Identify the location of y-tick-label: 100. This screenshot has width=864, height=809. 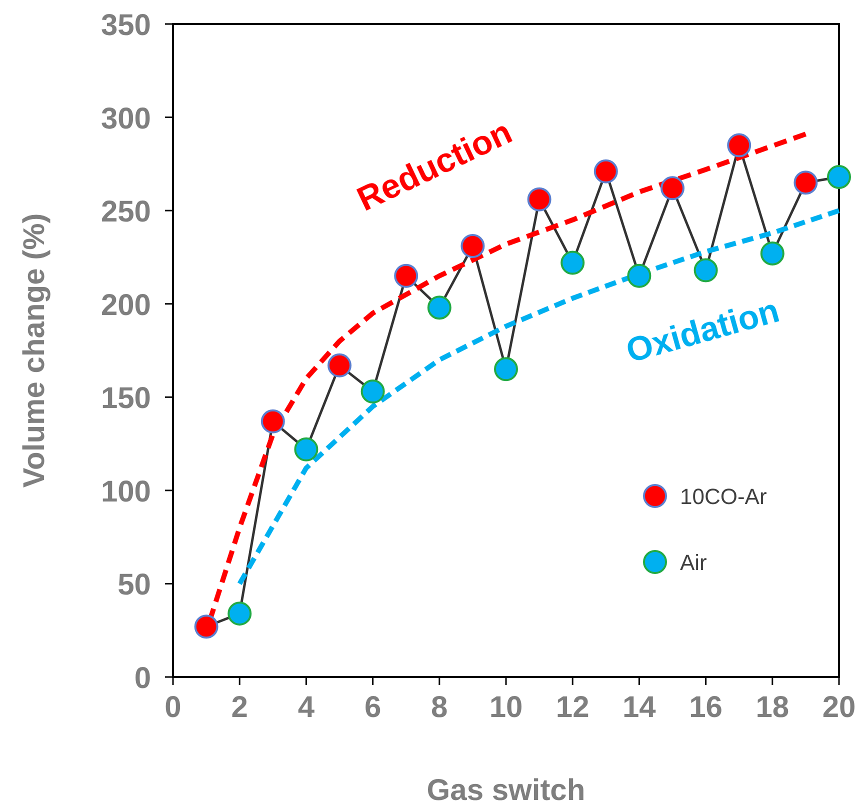
(125, 491).